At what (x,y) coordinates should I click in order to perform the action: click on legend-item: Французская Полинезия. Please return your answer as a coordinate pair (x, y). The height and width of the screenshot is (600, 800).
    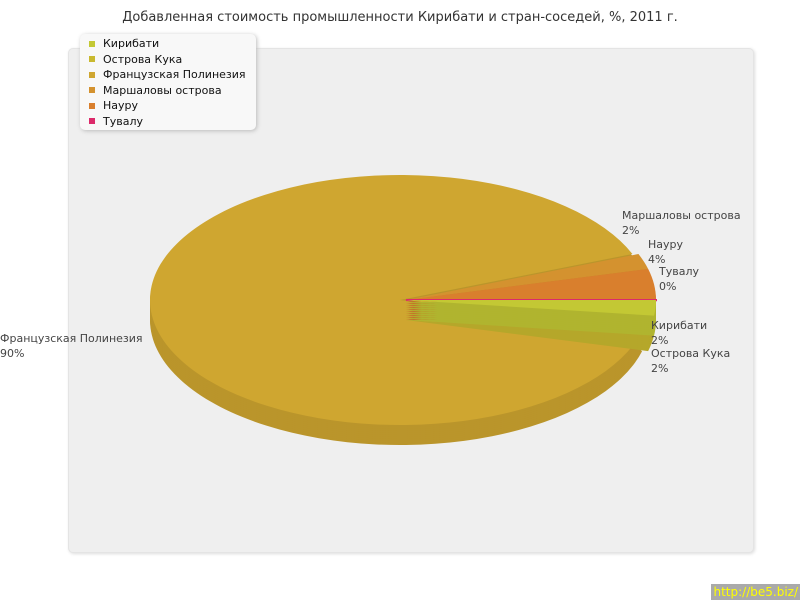
    Looking at the image, I should click on (168, 75).